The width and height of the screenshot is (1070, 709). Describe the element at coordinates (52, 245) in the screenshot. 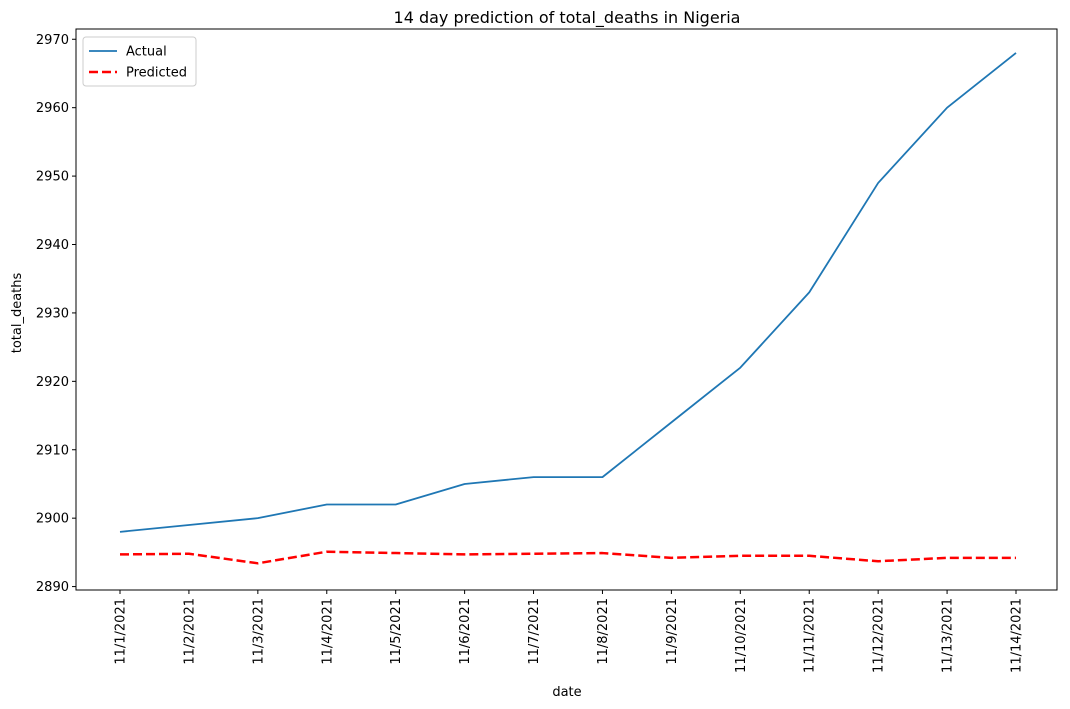

I see `y-tick-label: 2940` at that location.